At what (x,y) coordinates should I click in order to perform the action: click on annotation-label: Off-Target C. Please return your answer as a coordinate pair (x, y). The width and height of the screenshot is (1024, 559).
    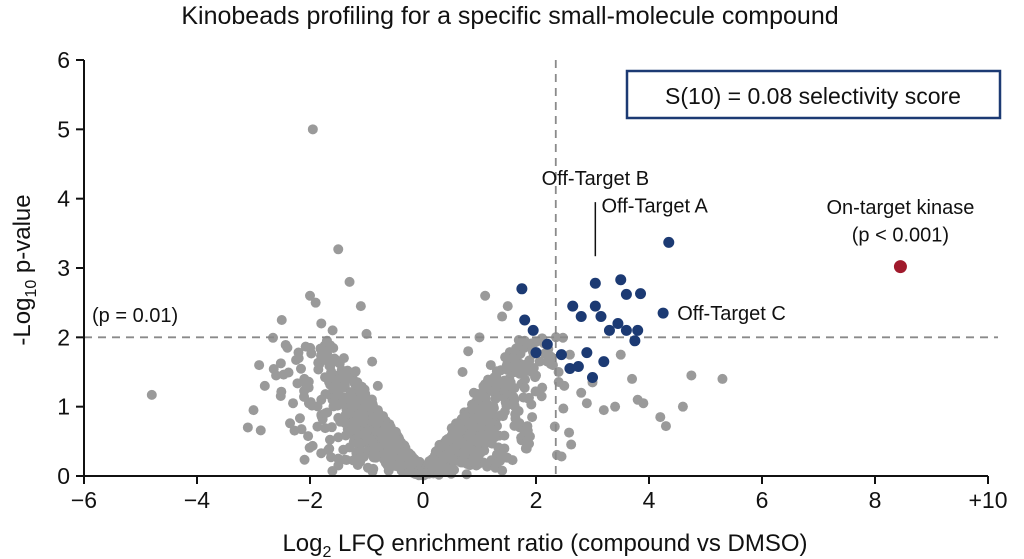
    Looking at the image, I should click on (731, 314).